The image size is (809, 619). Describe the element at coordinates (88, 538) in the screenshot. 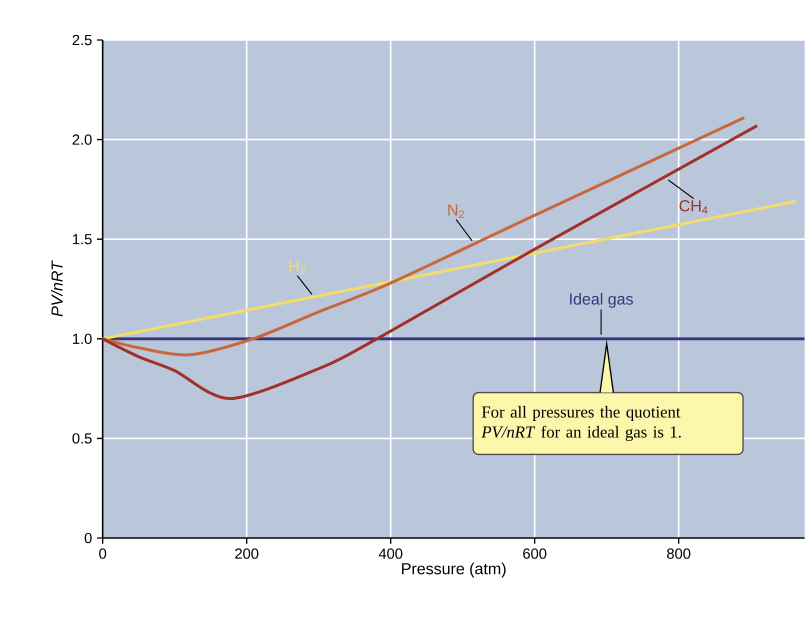

I see `y-tick-label: 0` at that location.